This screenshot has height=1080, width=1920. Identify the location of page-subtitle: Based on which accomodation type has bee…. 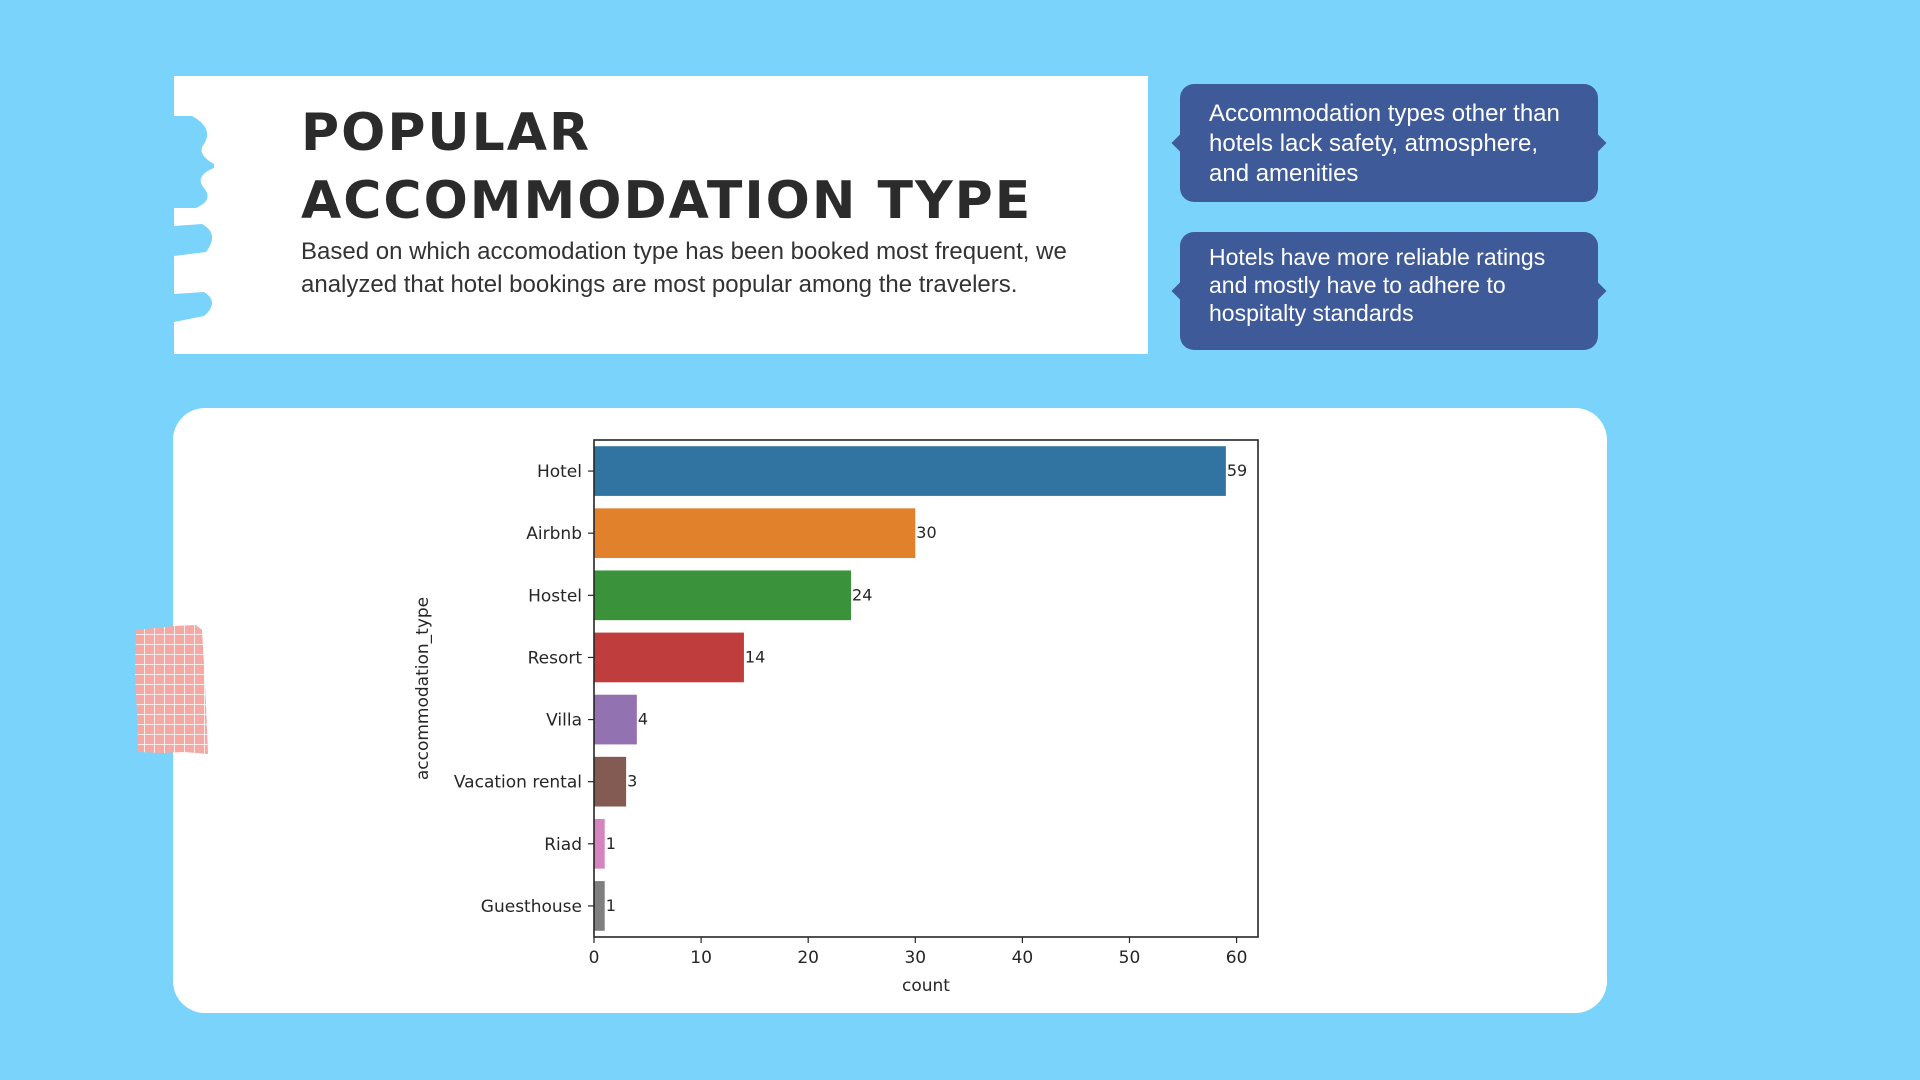
(684, 268).